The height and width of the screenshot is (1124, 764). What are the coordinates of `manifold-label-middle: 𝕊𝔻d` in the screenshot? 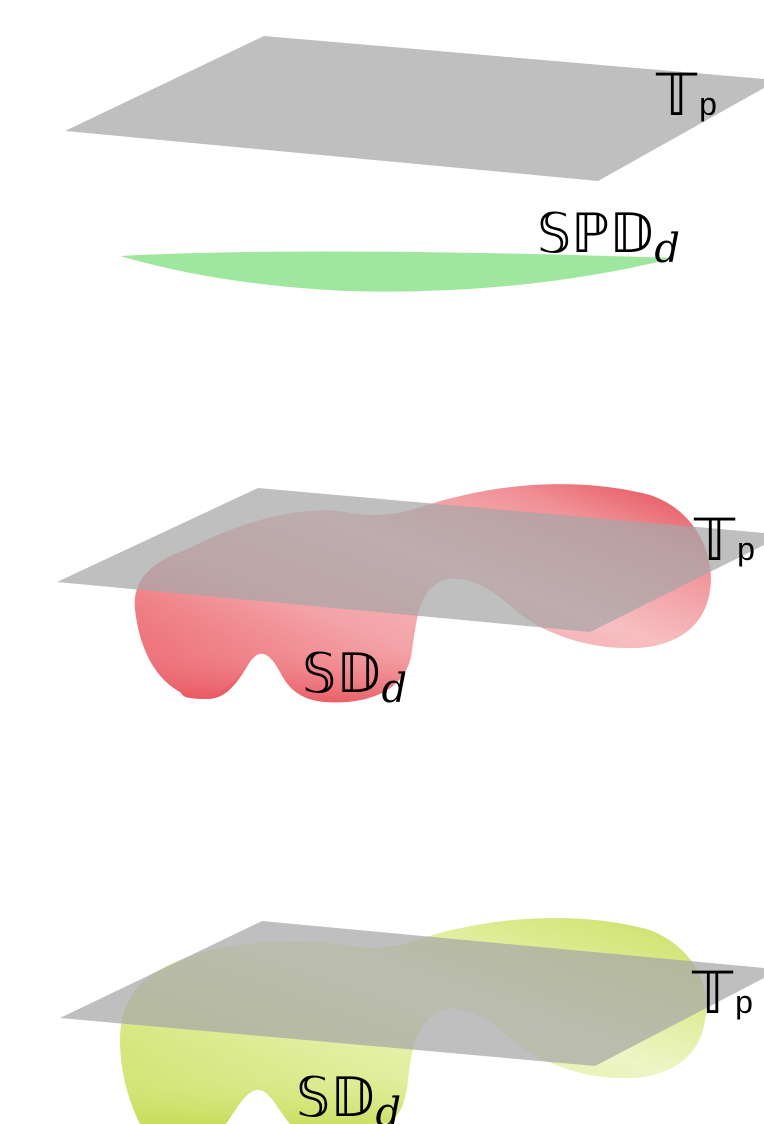 It's located at (354, 677).